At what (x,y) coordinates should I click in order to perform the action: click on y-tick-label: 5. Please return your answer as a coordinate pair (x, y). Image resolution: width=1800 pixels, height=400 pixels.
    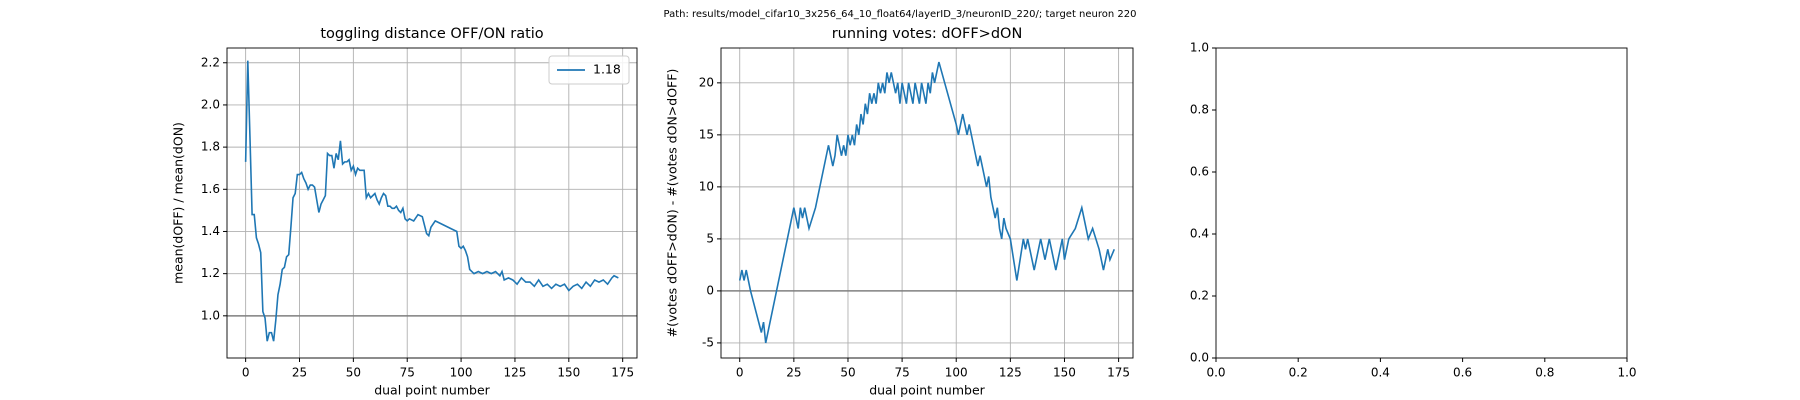
    Looking at the image, I should click on (710, 238).